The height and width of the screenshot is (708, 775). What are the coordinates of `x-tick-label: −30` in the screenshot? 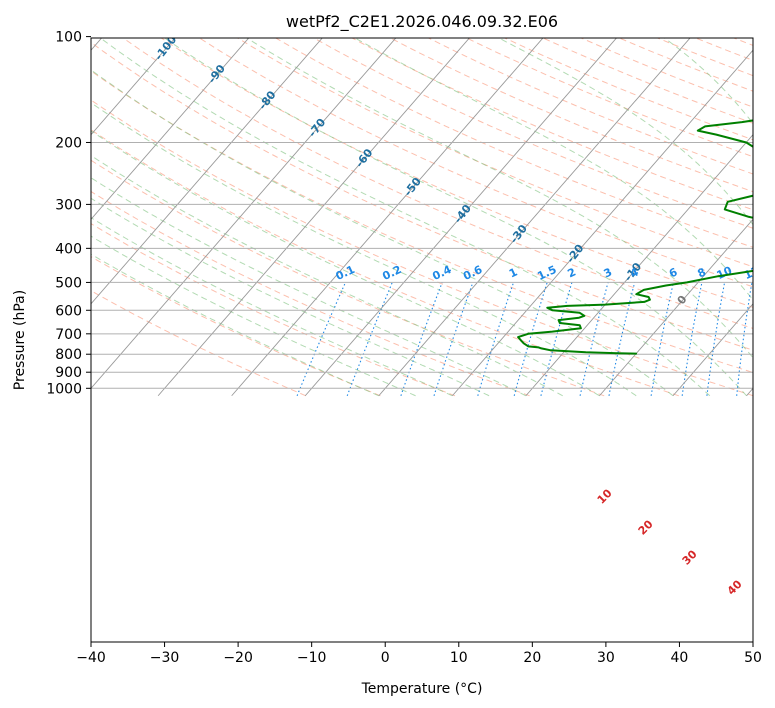 It's located at (165, 658).